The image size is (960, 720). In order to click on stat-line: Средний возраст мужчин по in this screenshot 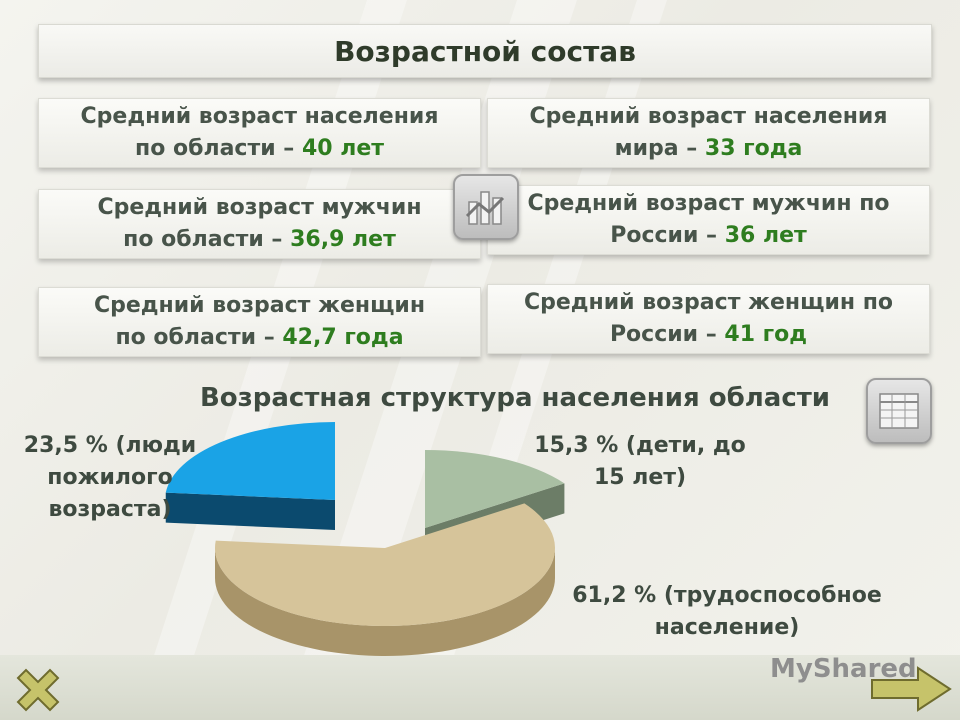, I will do `click(708, 203)`.